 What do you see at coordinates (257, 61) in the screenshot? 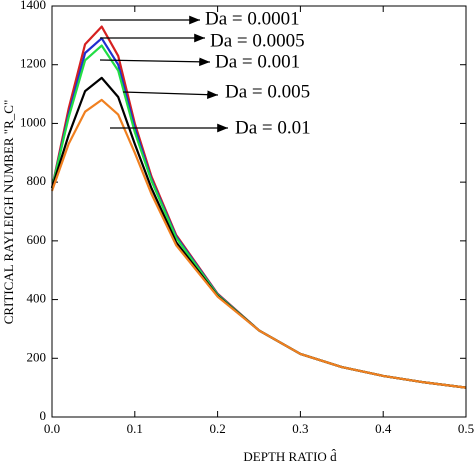
I see `series-label: Da = 0.001` at bounding box center [257, 61].